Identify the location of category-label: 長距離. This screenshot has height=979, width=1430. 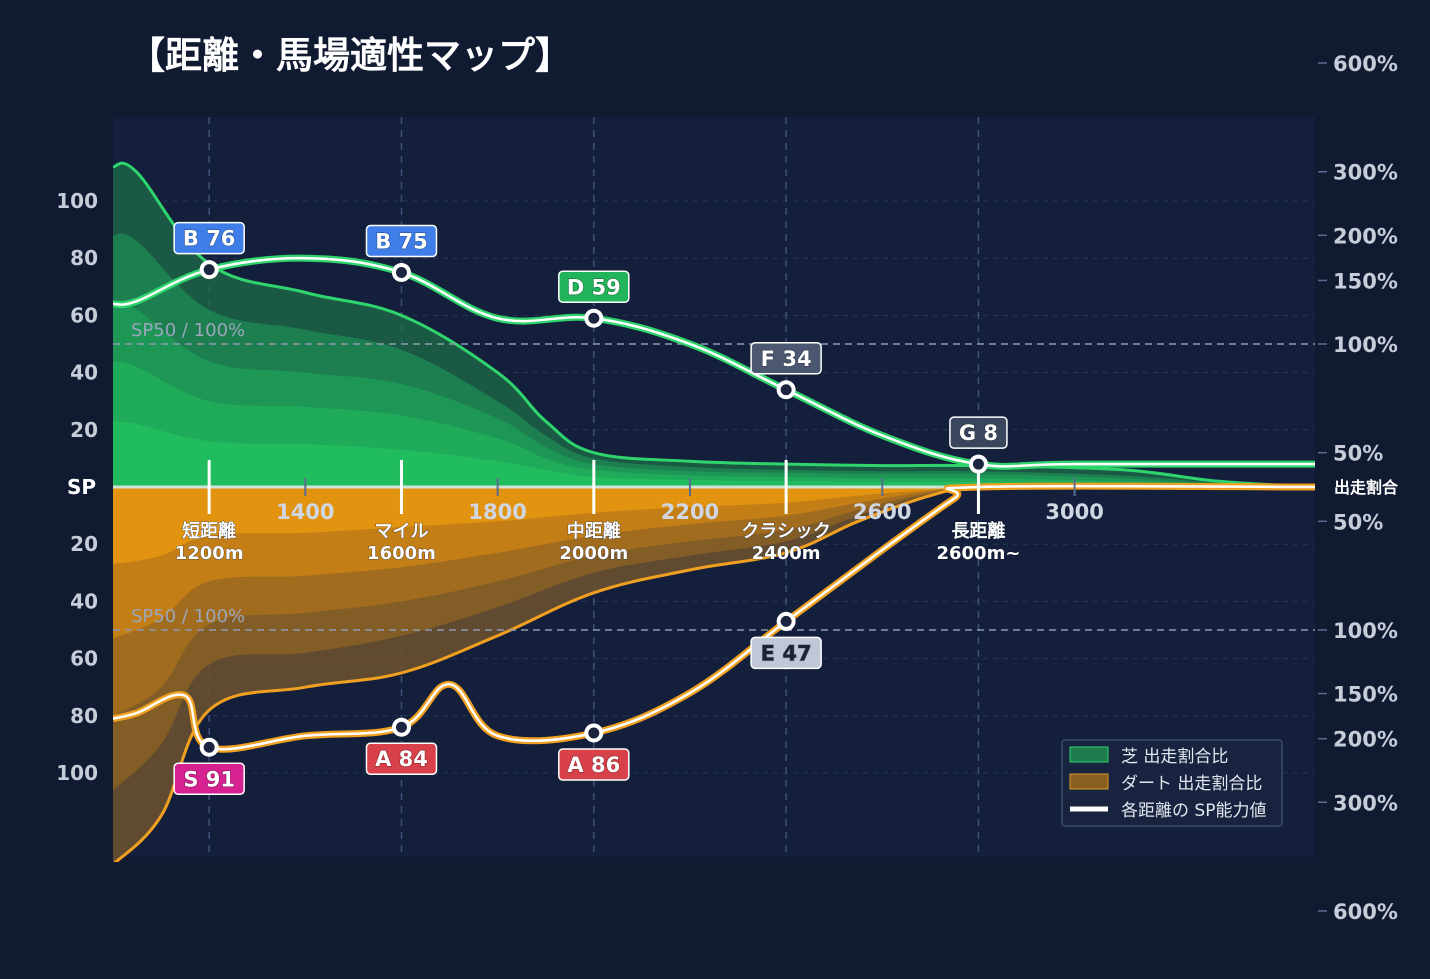
(978, 531).